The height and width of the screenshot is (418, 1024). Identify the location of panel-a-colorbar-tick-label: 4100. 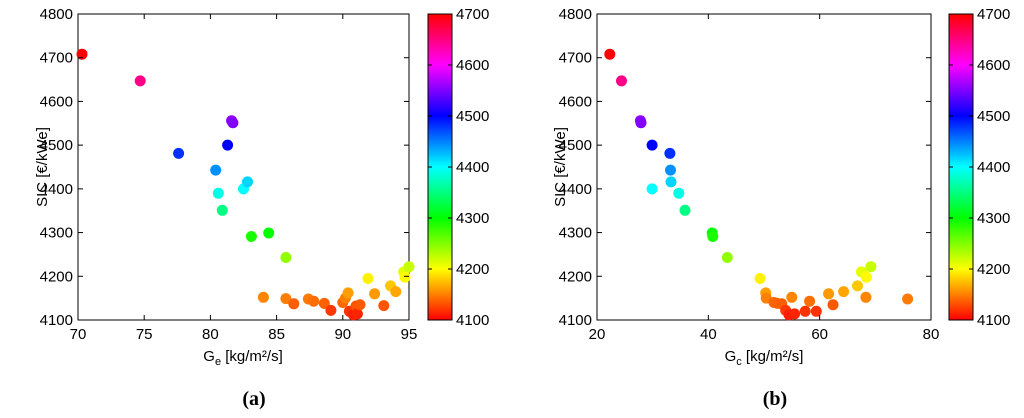
(472, 320).